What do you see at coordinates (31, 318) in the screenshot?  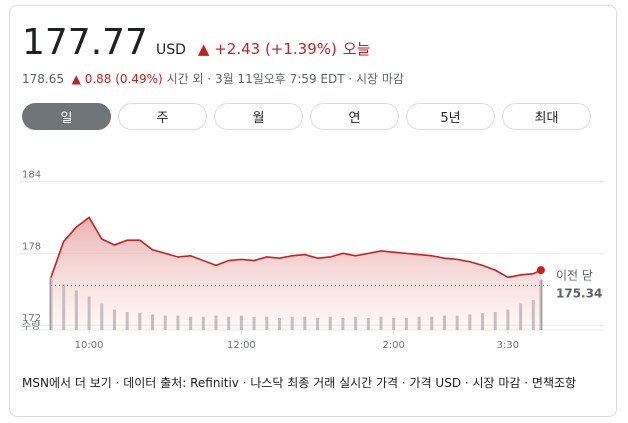 I see `y-tick-label: 172` at bounding box center [31, 318].